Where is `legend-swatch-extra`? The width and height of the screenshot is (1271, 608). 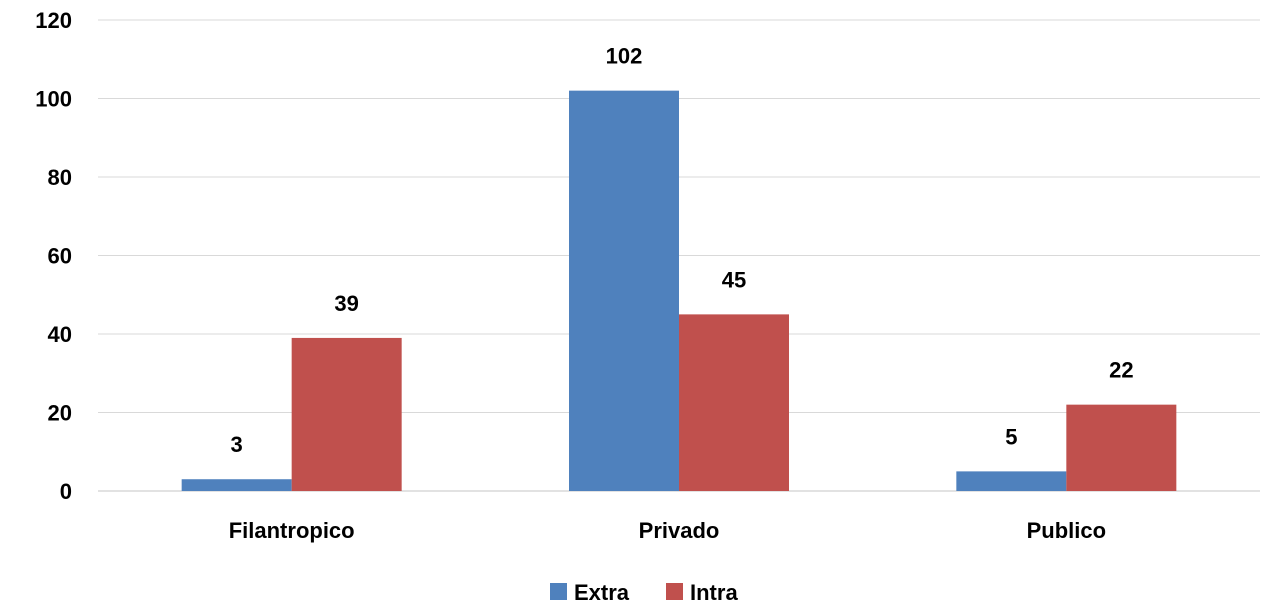
legend-swatch-extra is located at coordinates (558, 591).